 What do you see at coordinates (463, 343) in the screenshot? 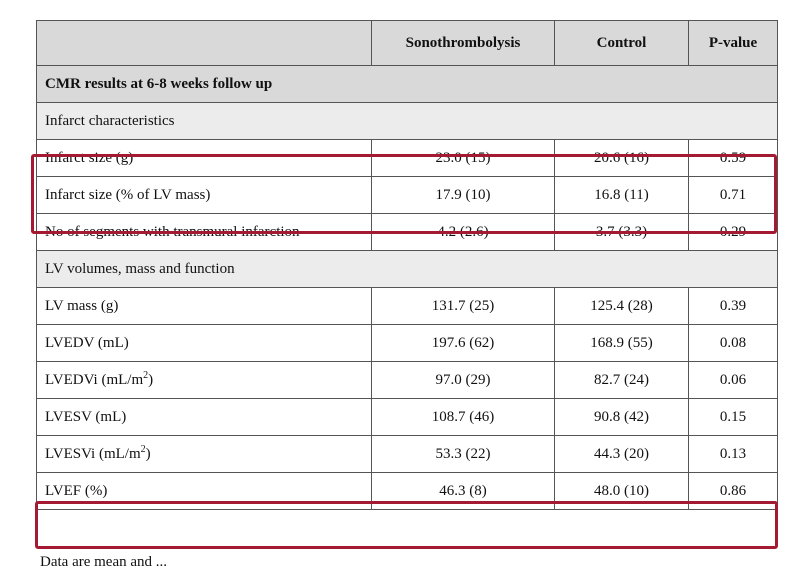
I see `sono-value: 197.6 (62)` at bounding box center [463, 343].